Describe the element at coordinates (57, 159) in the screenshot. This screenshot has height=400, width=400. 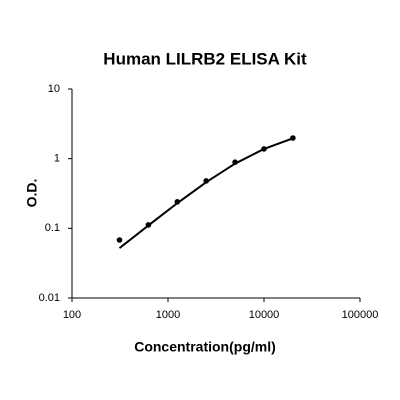
I see `y-tick-label: 1` at that location.